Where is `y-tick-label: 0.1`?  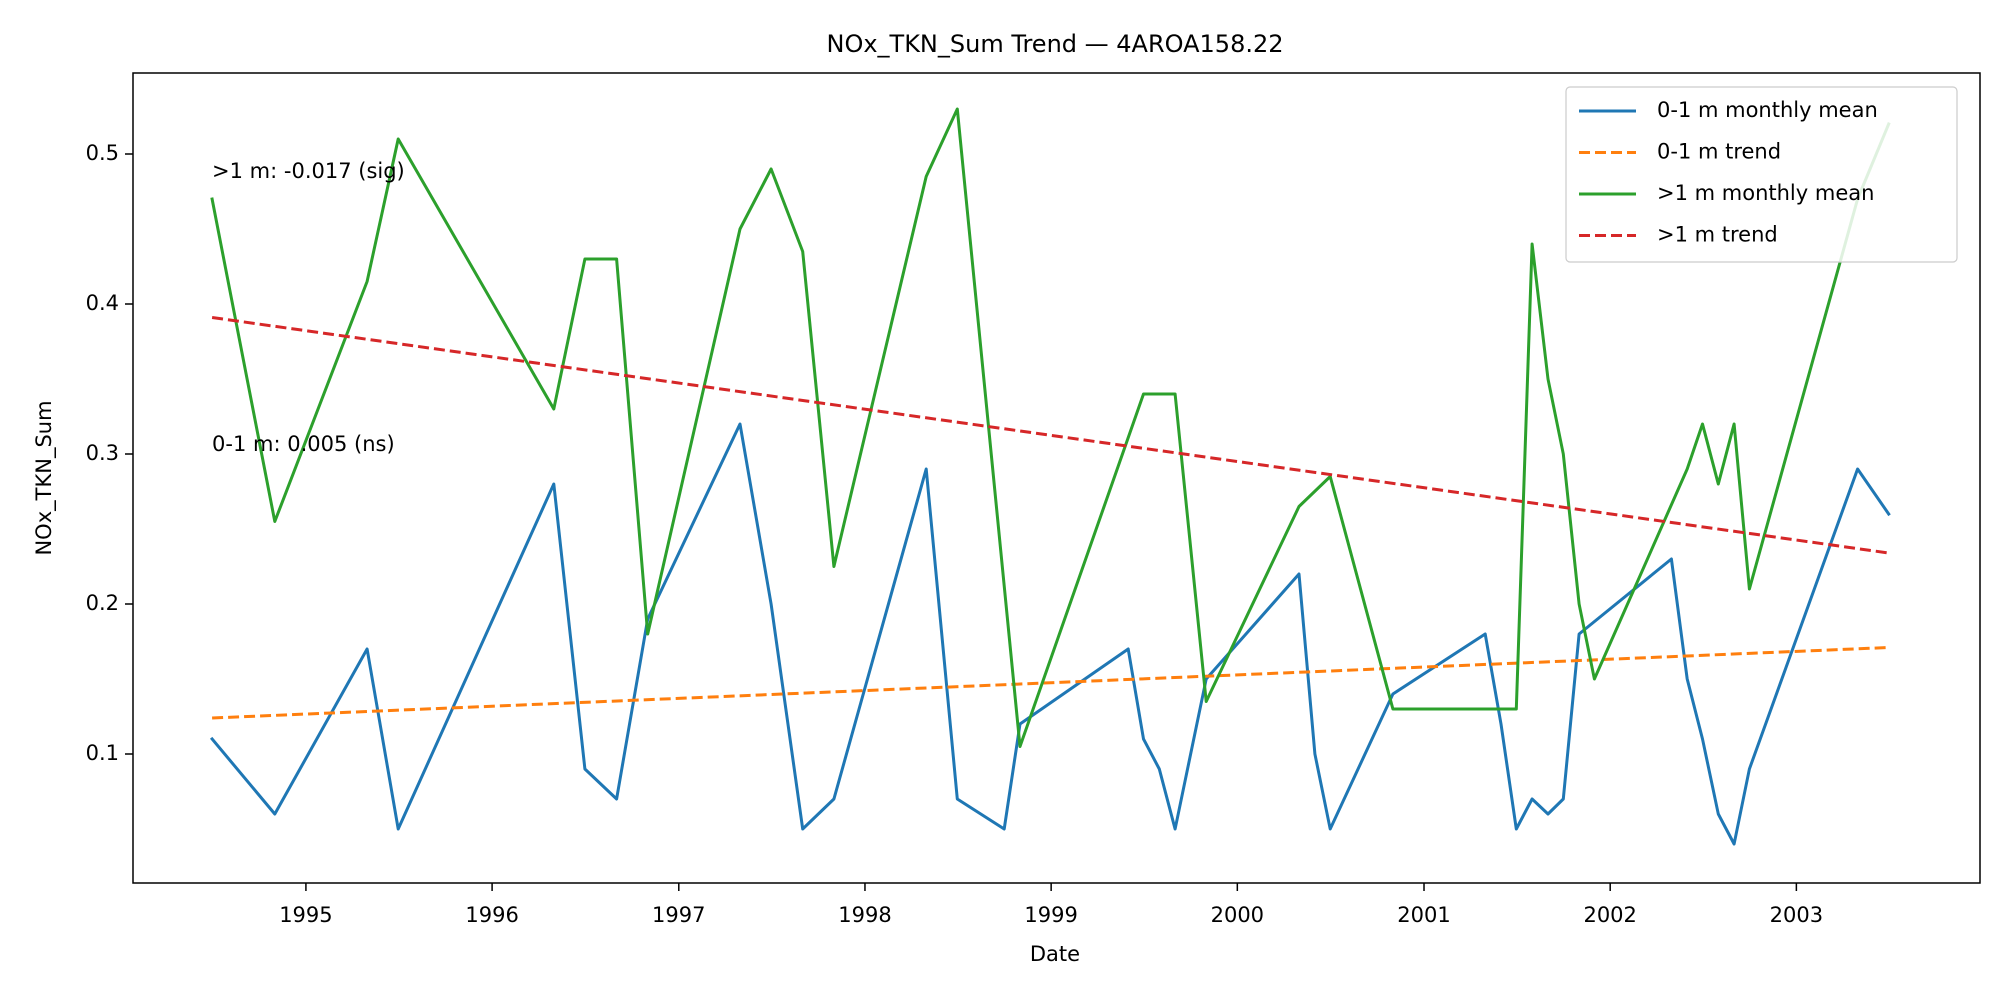
y-tick-label: 0.1 is located at coordinates (102, 753).